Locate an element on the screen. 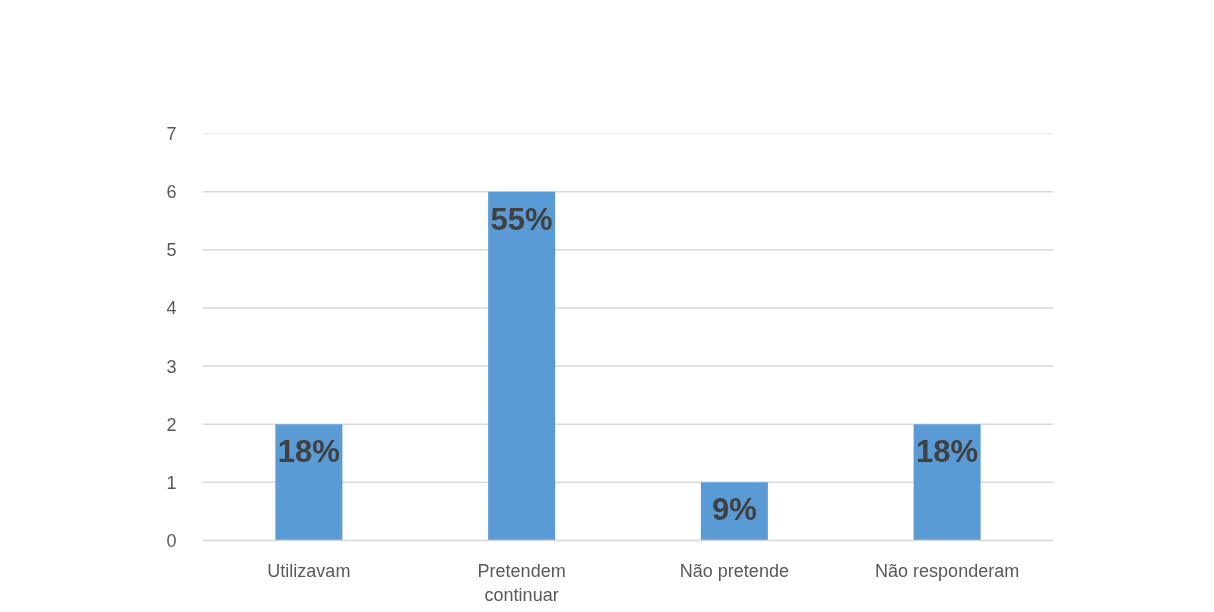  annotation: 55% is located at coordinates (521, 219).